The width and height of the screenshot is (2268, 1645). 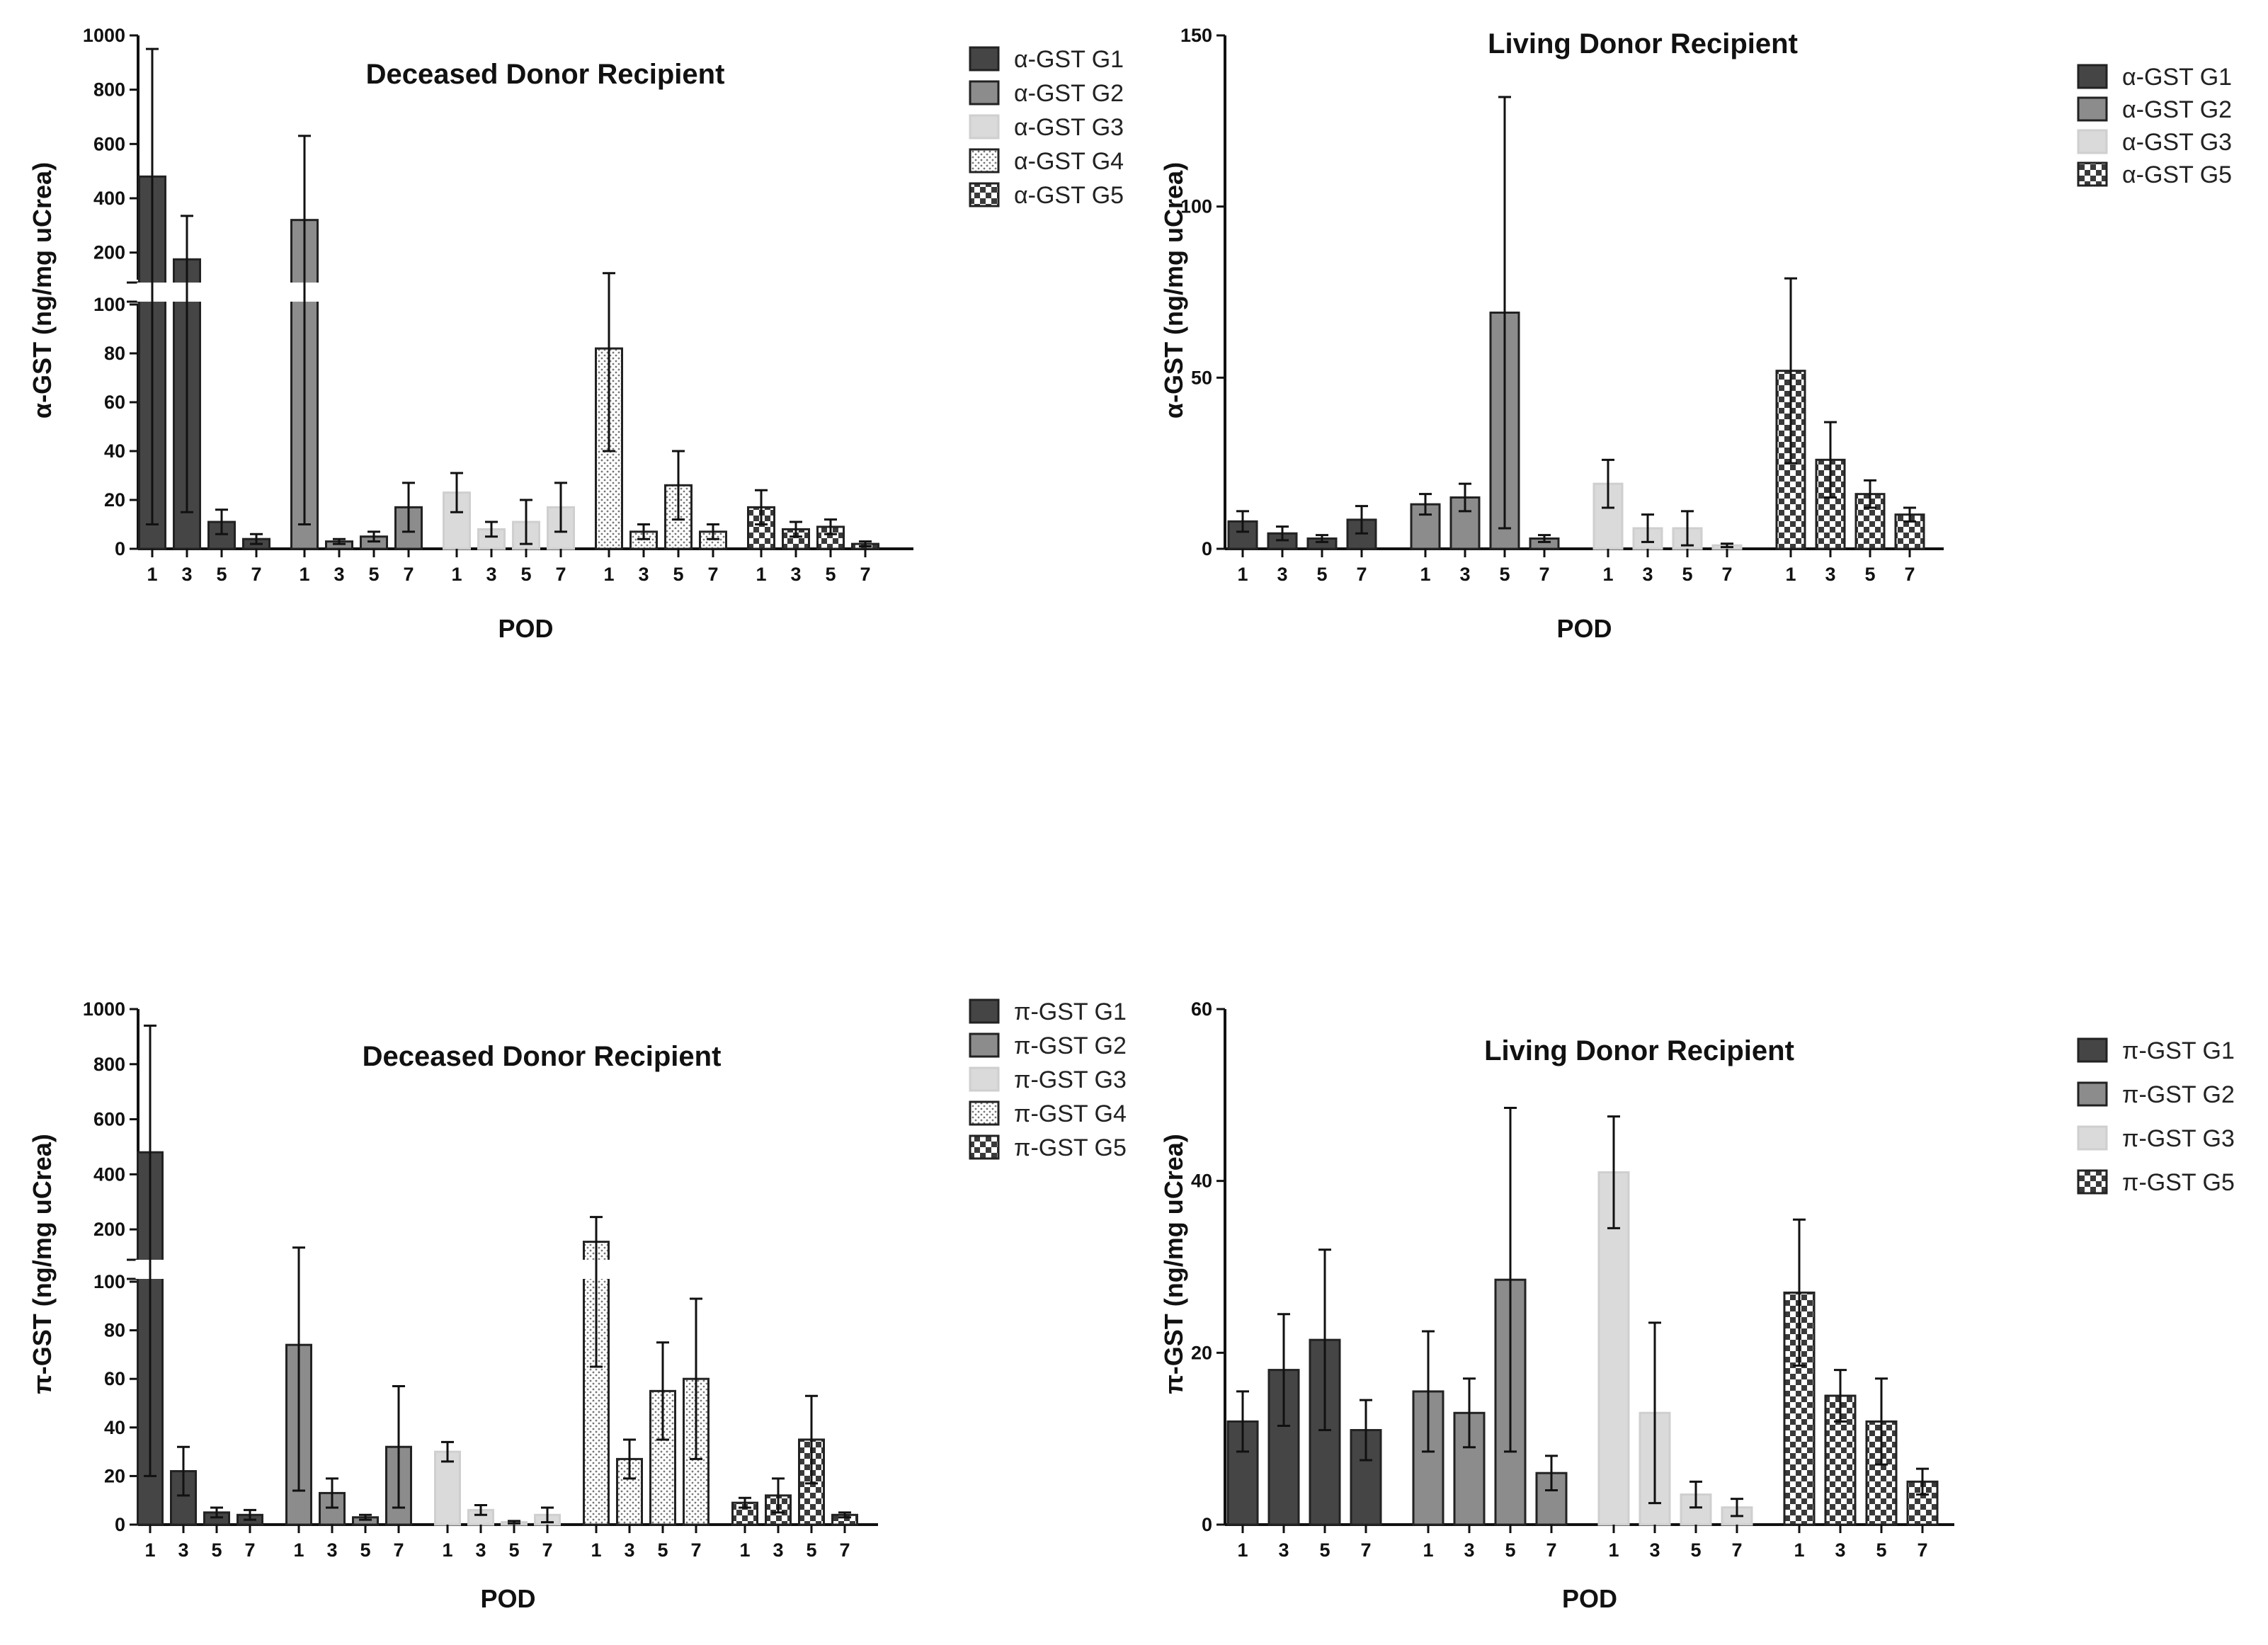 I want to click on legend-label: π-GST G2, so click(x=1070, y=1045).